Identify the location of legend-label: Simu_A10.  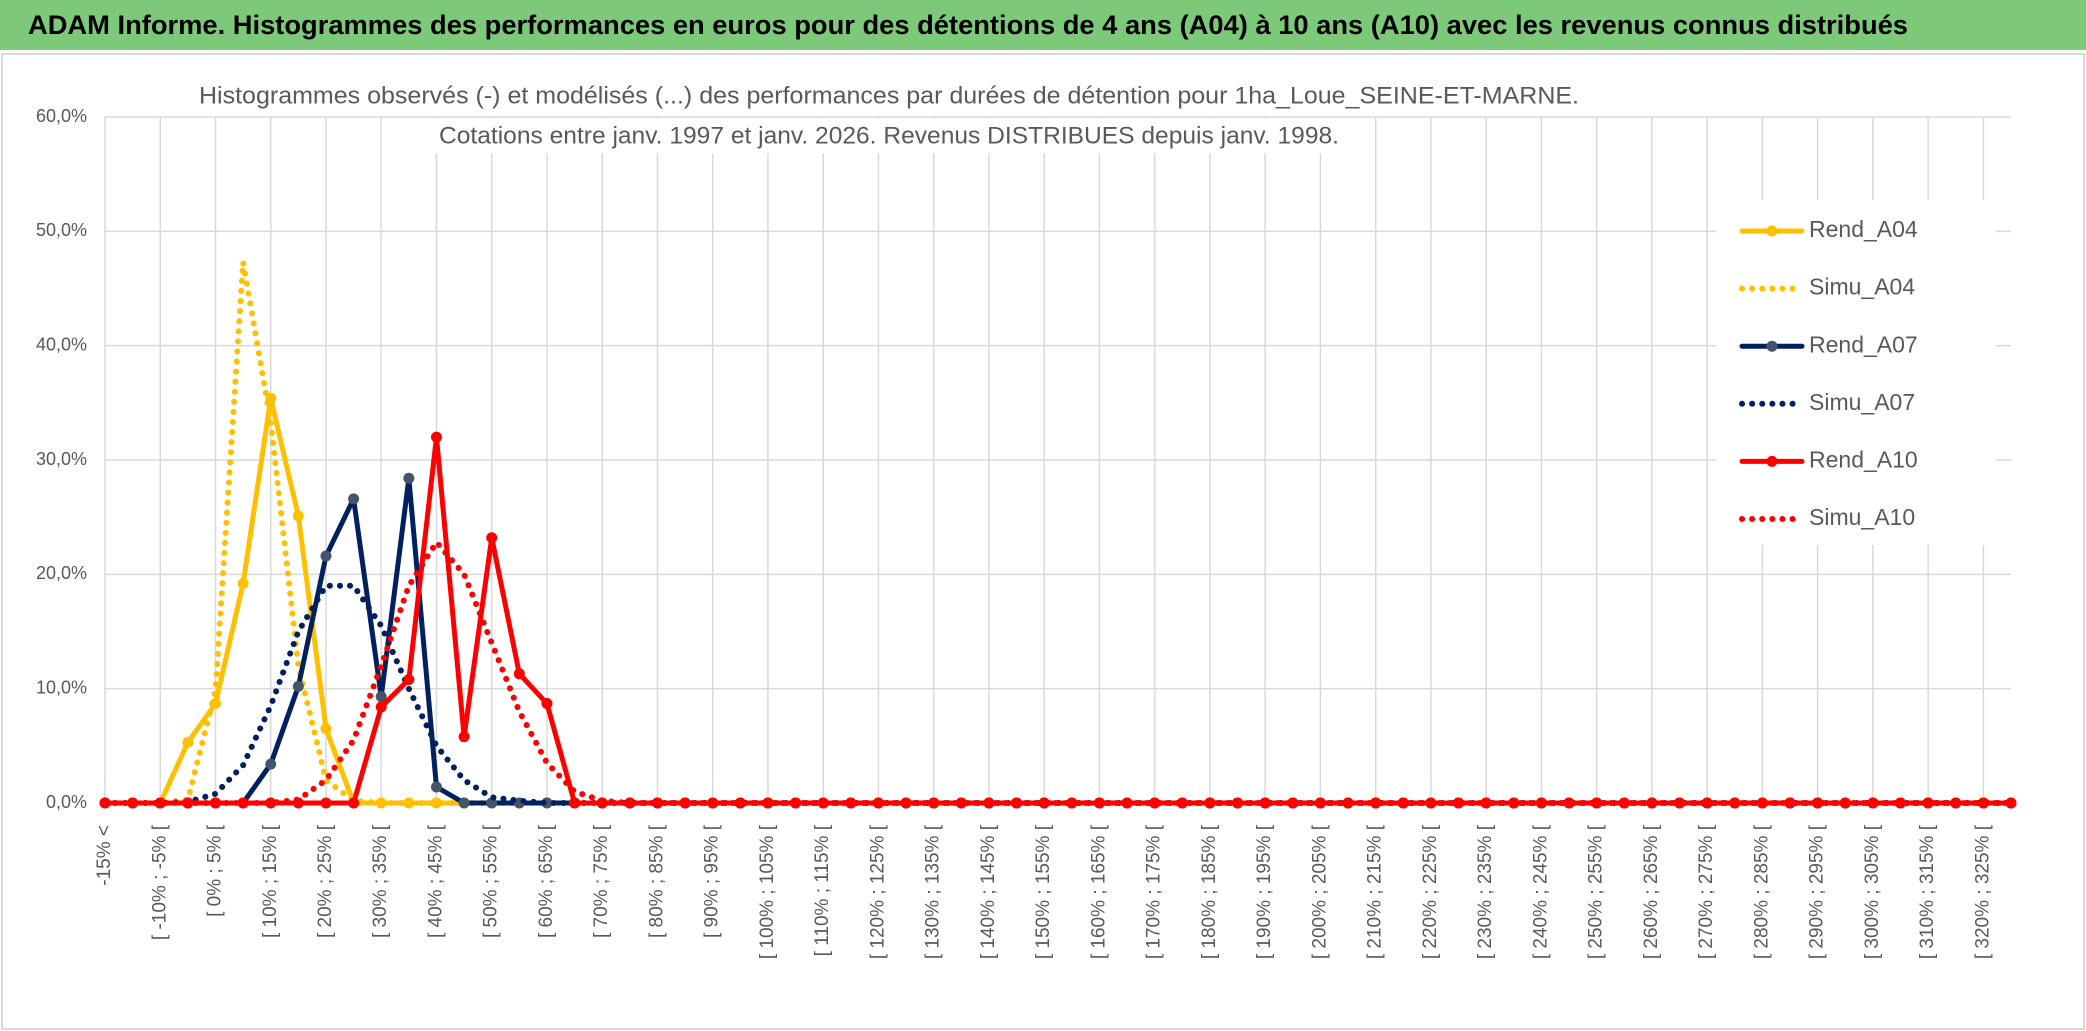
(1862, 517).